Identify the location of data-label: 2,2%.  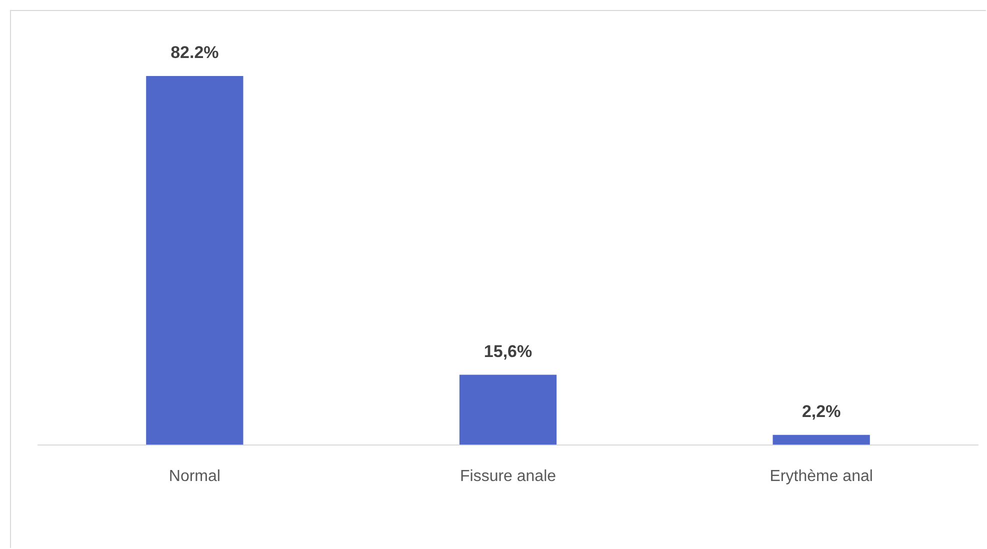
(821, 412).